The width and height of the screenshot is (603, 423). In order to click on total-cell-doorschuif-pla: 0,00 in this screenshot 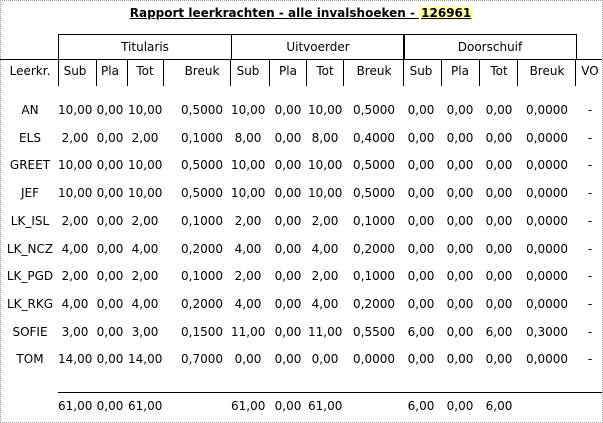, I will do `click(460, 406)`.